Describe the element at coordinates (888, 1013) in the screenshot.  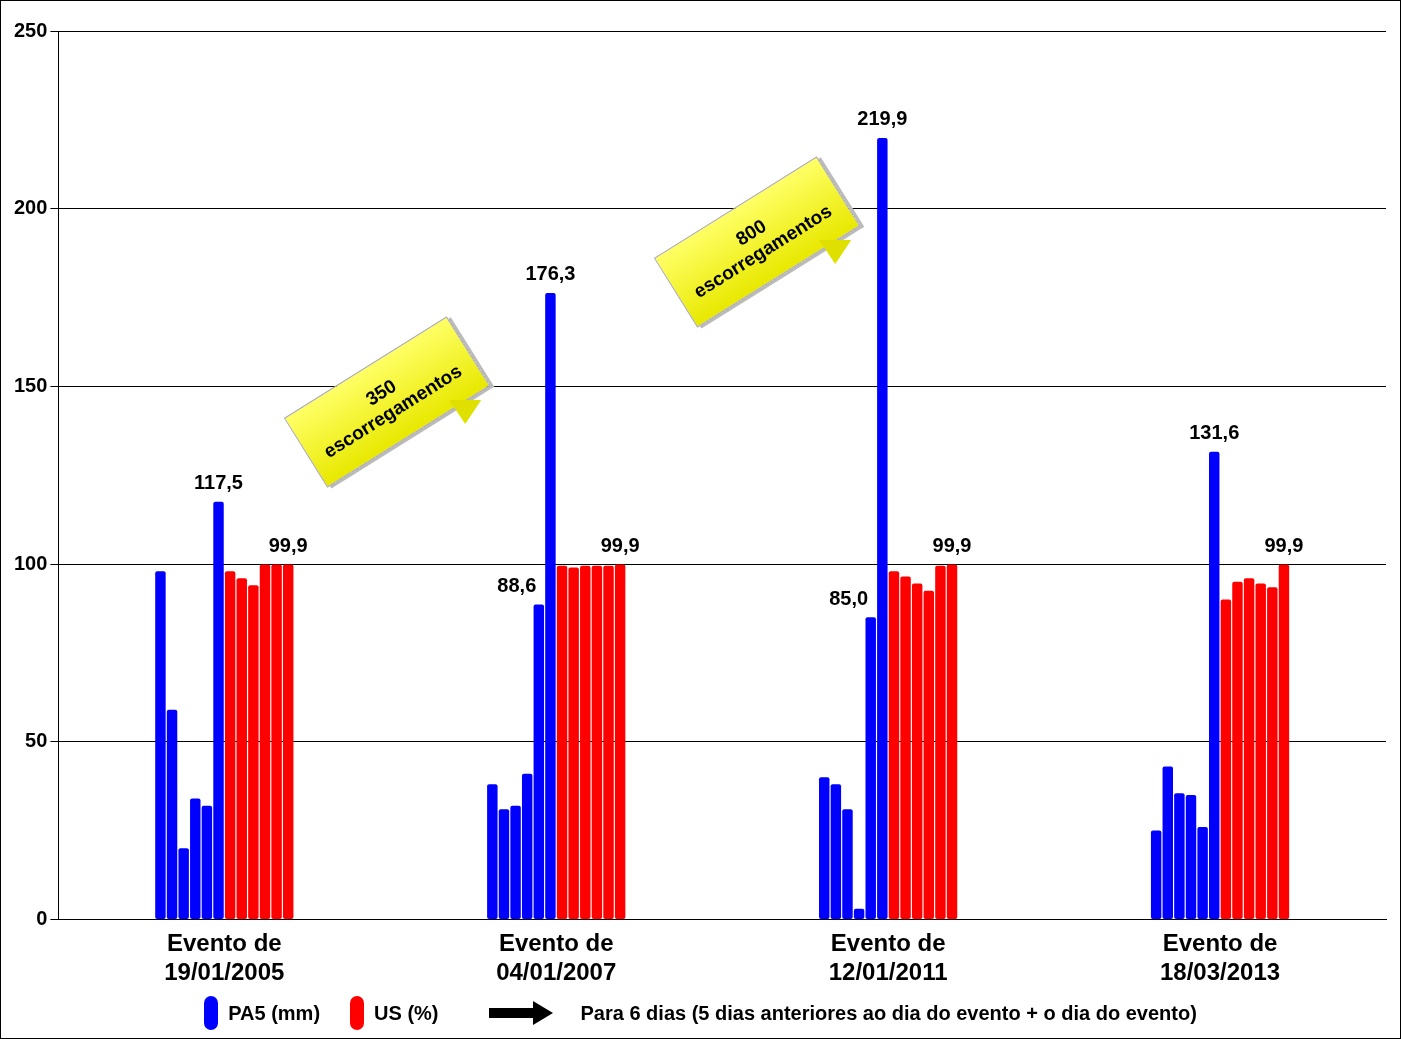
I see `text: Para 6 dias (5 dias anteriores ao dia do evento + o dia do evento)` at that location.